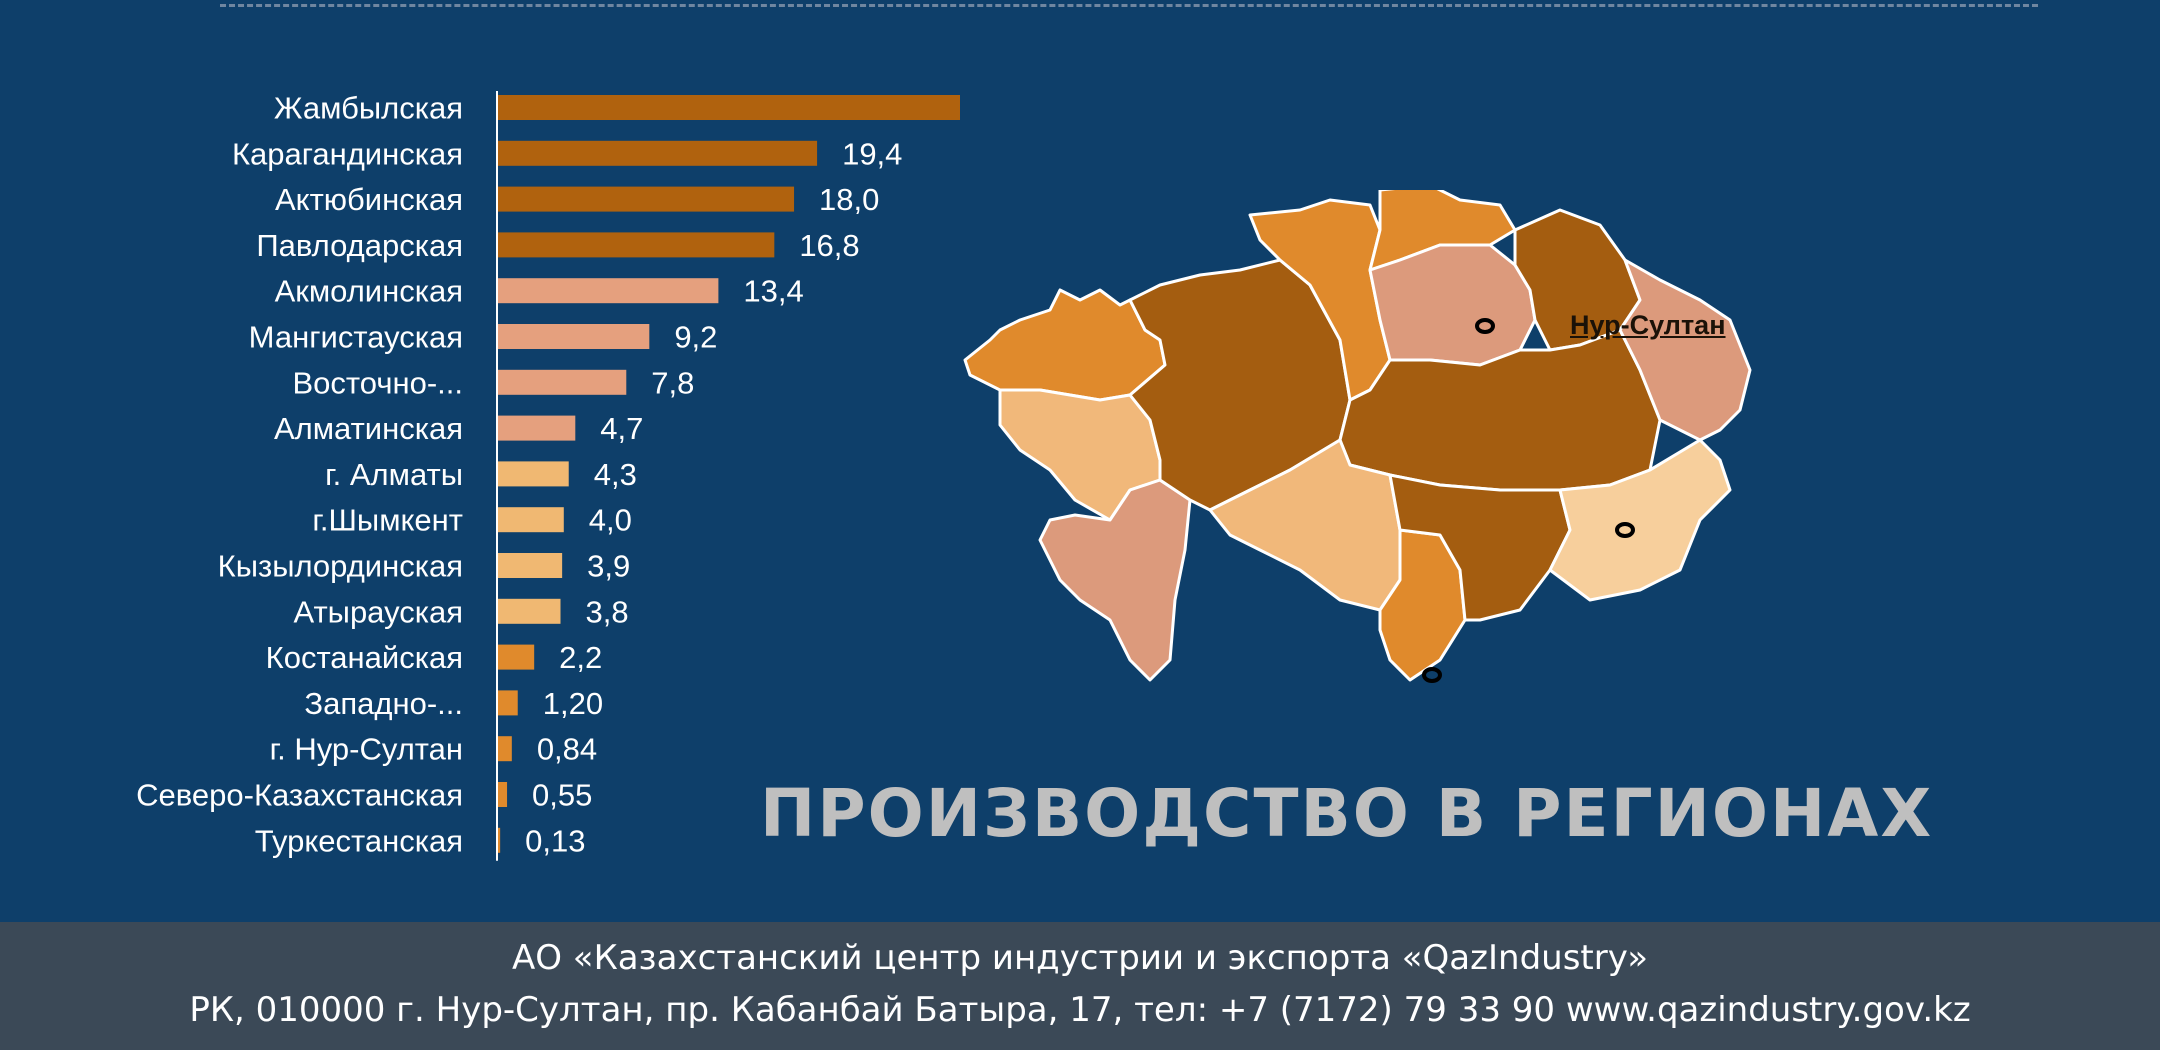  What do you see at coordinates (299, 795) in the screenshot?
I see `category-label: Северо-Казахстанская` at bounding box center [299, 795].